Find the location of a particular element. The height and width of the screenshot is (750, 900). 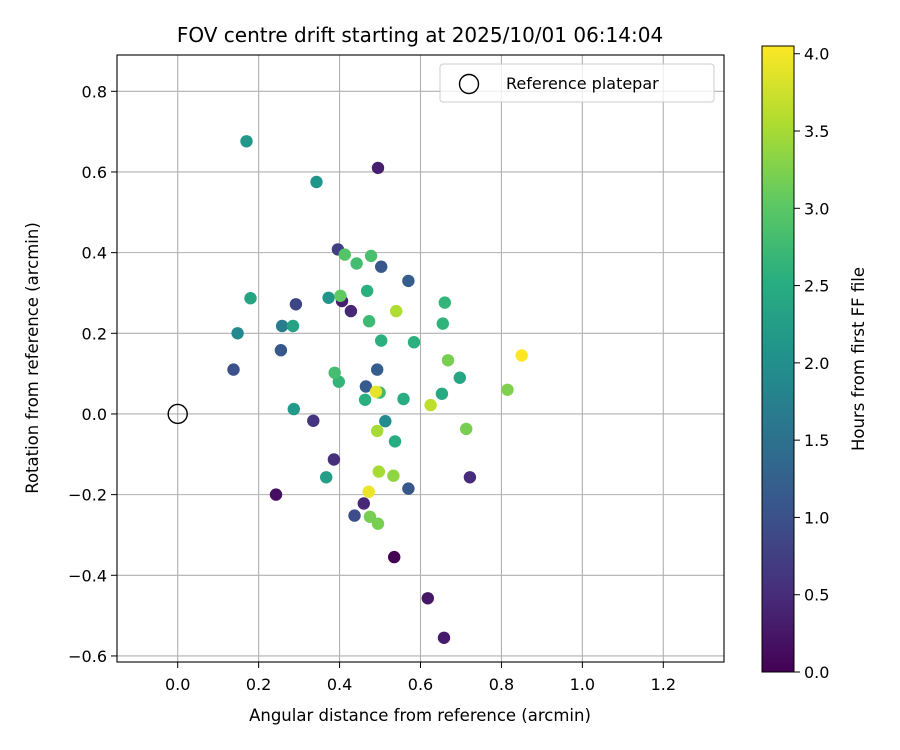

legend: Reference platepar is located at coordinates (577, 83).